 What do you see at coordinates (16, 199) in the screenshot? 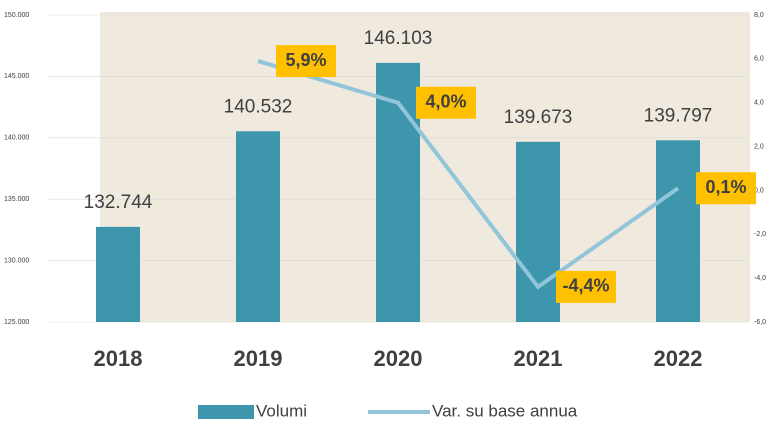
I see `y-tick-label: 135.000` at bounding box center [16, 199].